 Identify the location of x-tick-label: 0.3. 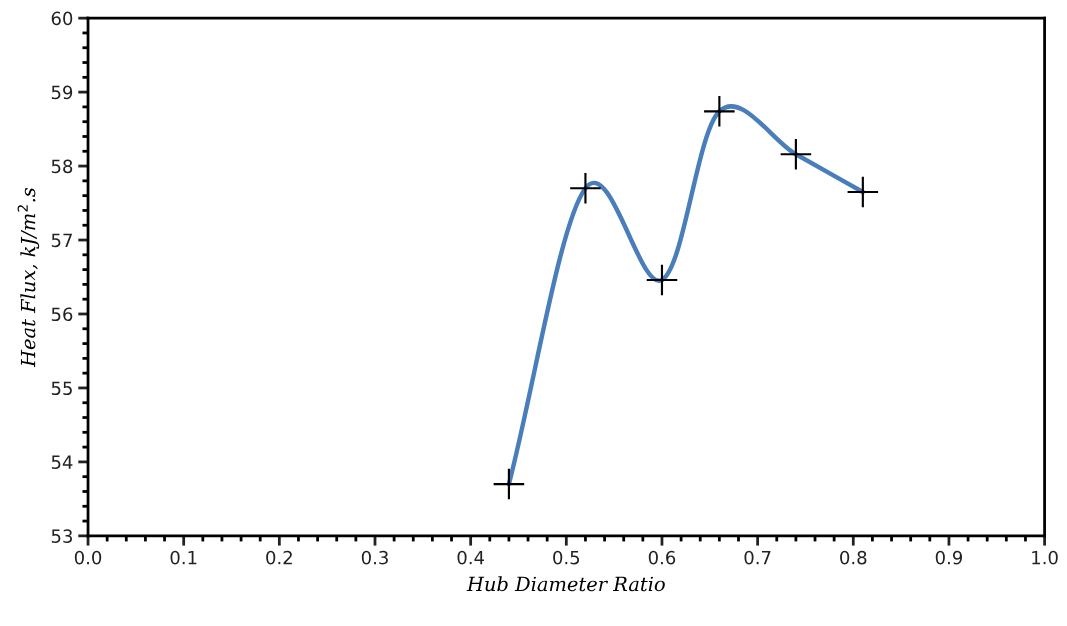
(374, 557).